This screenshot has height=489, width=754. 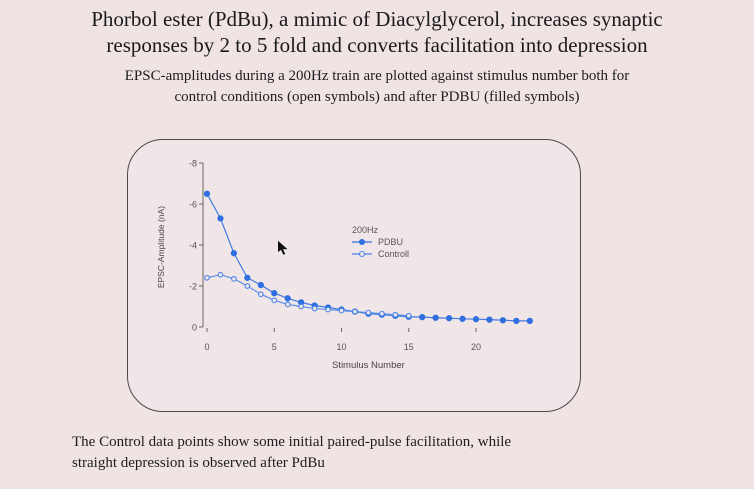 What do you see at coordinates (193, 205) in the screenshot?
I see `y-tick-label: -6` at bounding box center [193, 205].